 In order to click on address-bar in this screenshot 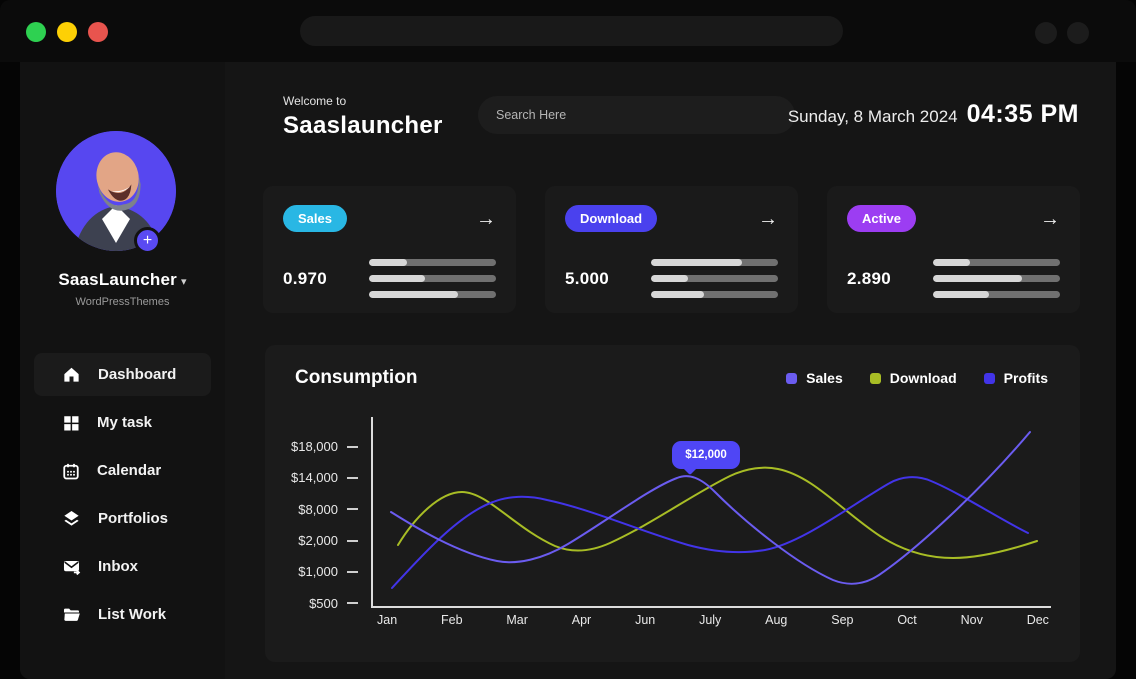, I will do `click(571, 31)`.